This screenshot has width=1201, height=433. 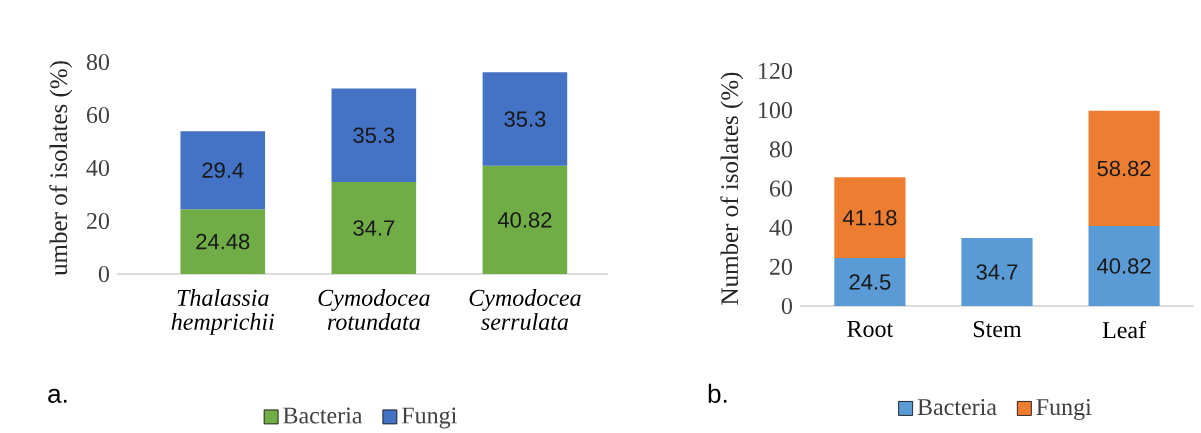 I want to click on text: b., so click(x=717, y=393).